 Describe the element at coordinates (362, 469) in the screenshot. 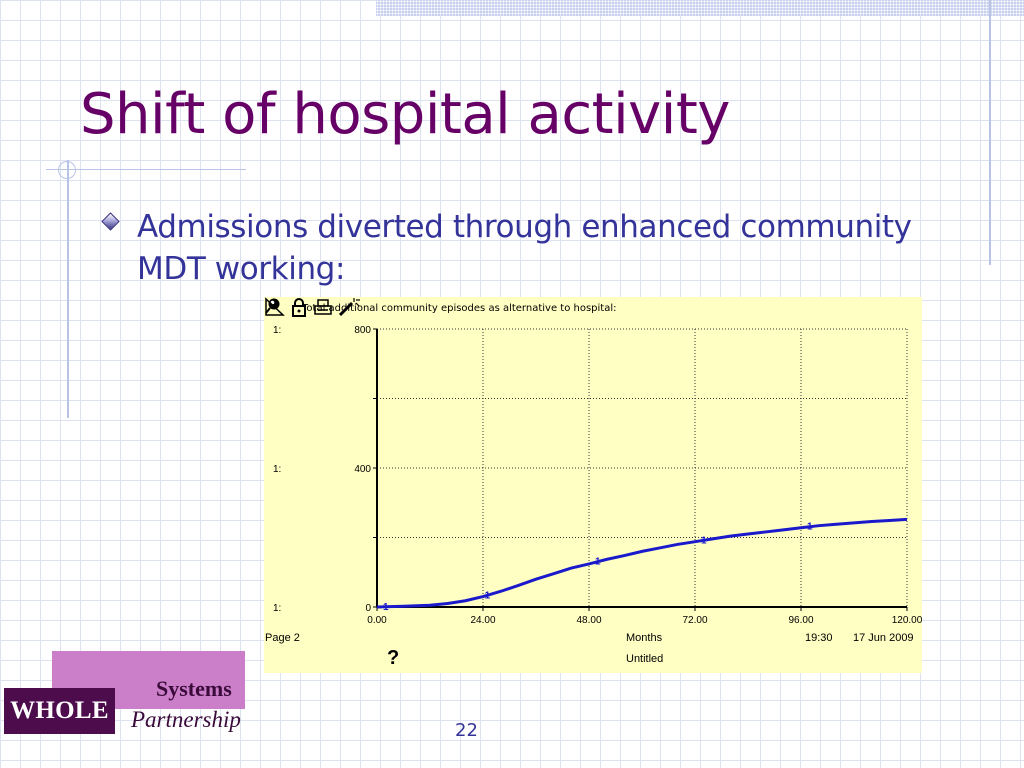

I see `y-tick-label: 400` at that location.